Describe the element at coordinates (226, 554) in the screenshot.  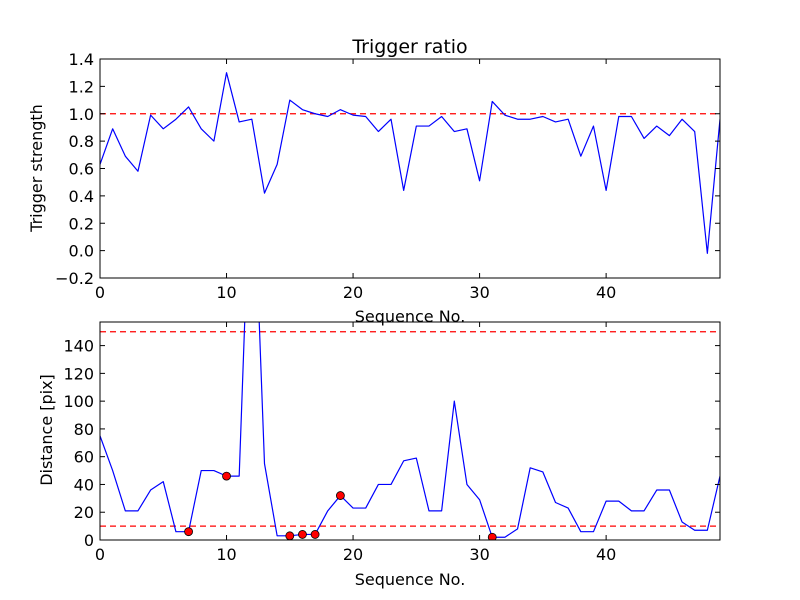
I see `bottom-x-tick-label: 10` at that location.